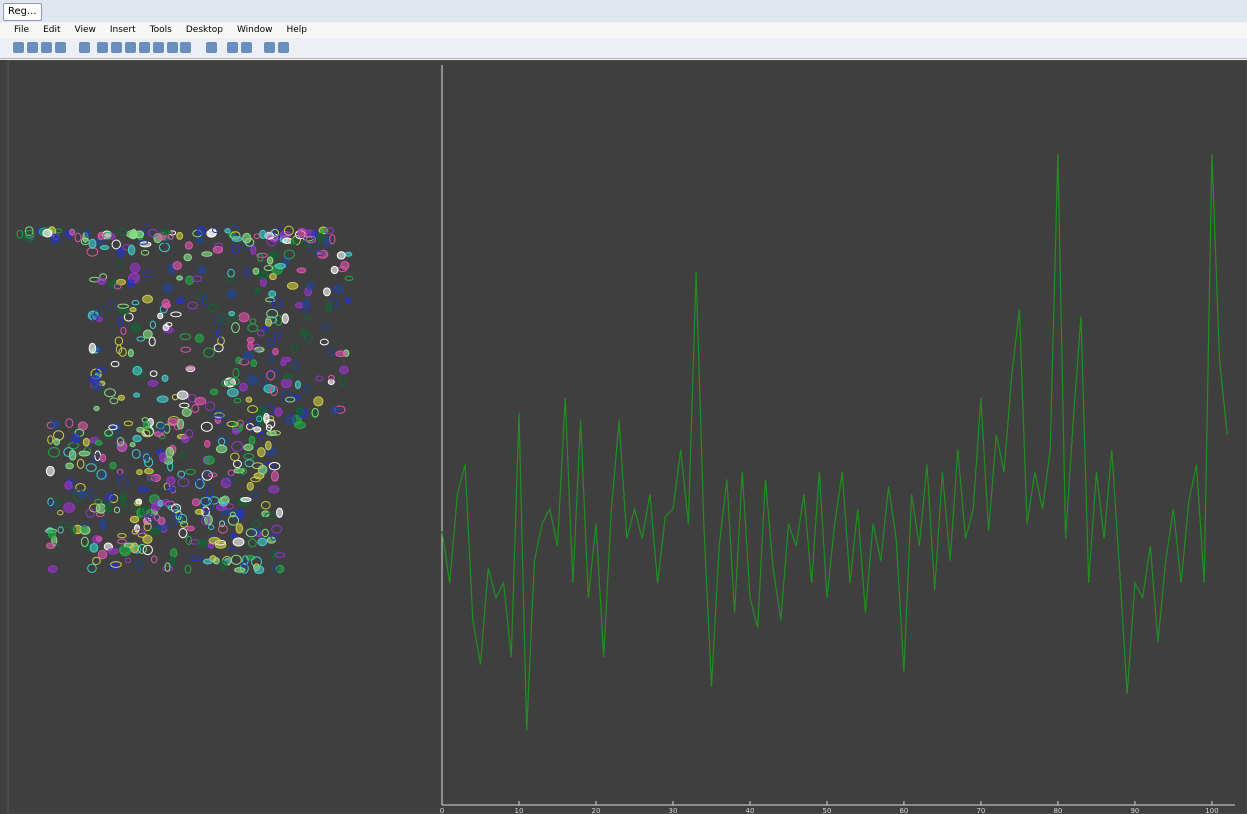  I want to click on menu-item: View, so click(85, 30).